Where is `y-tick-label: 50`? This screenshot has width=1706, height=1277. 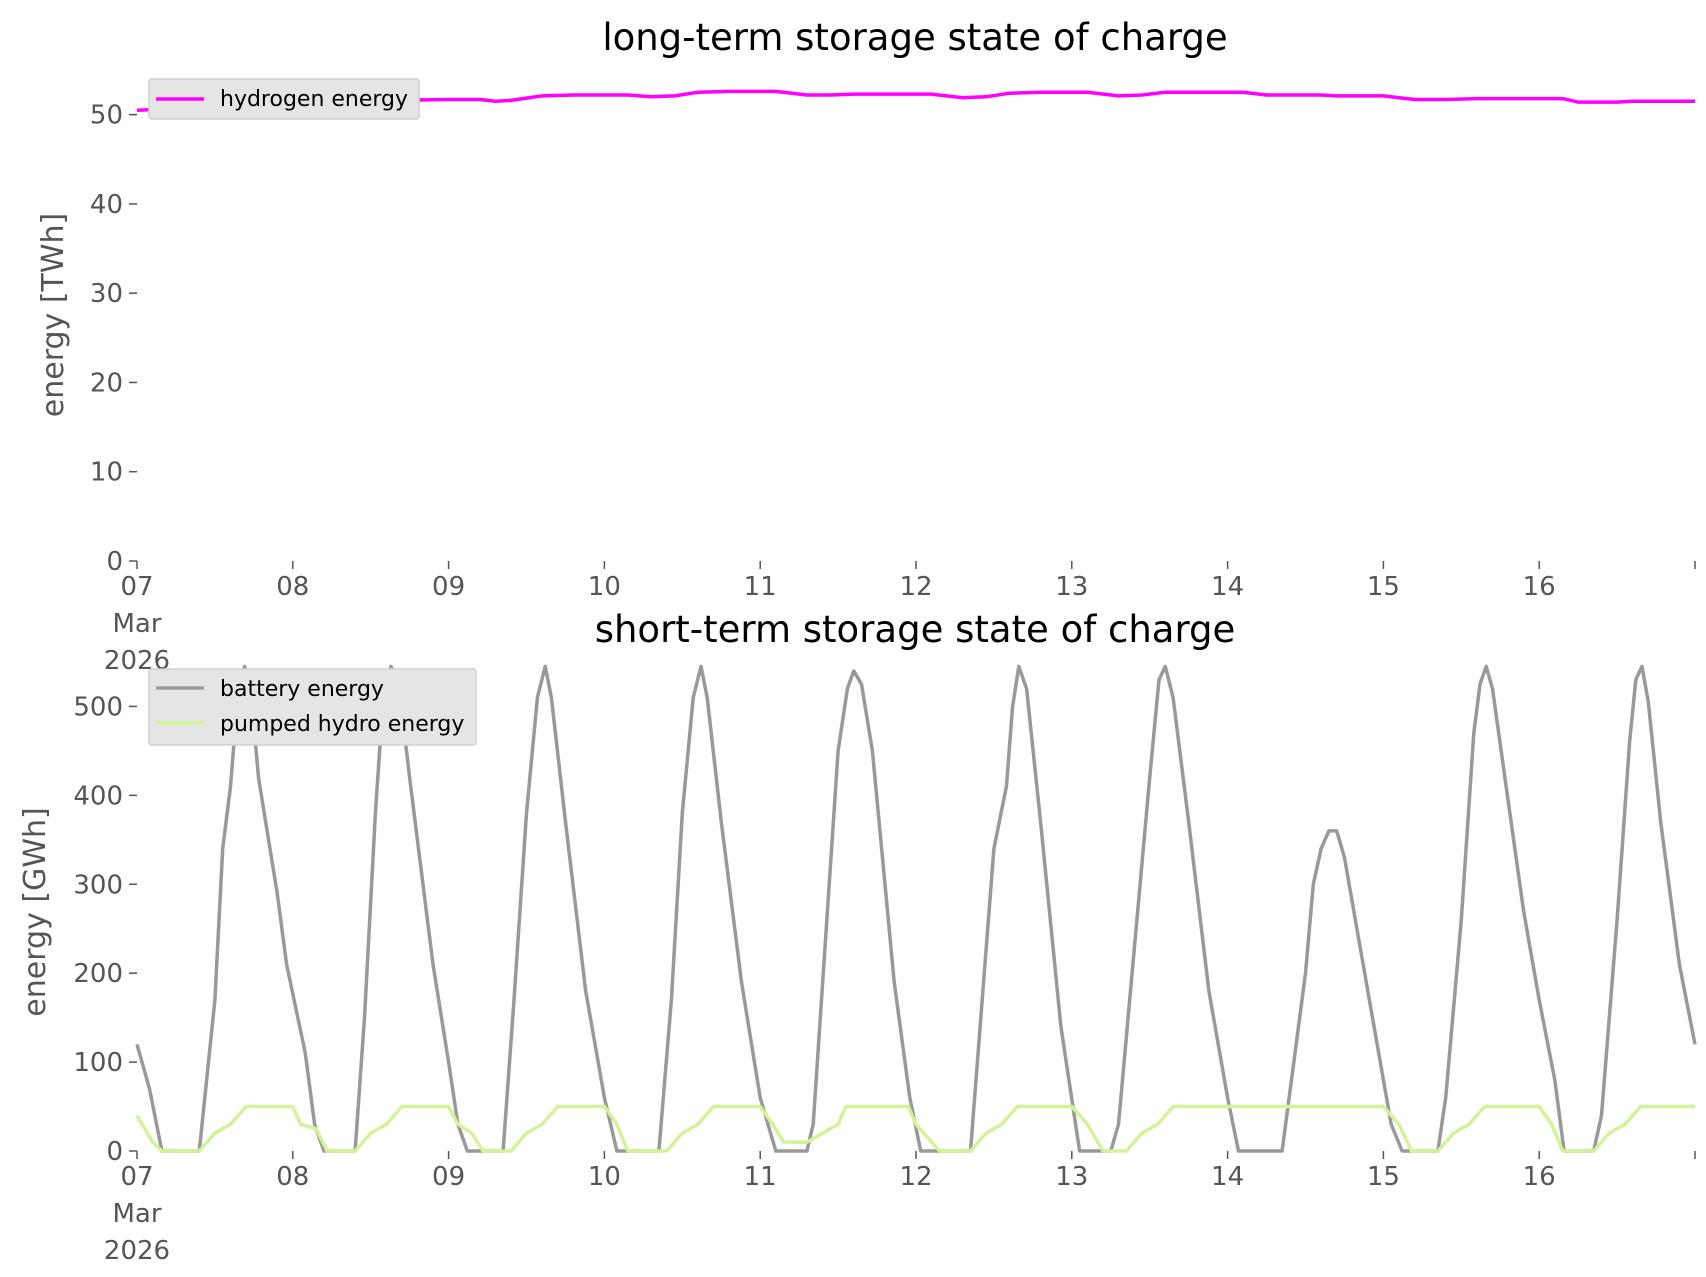
y-tick-label: 50 is located at coordinates (106, 116).